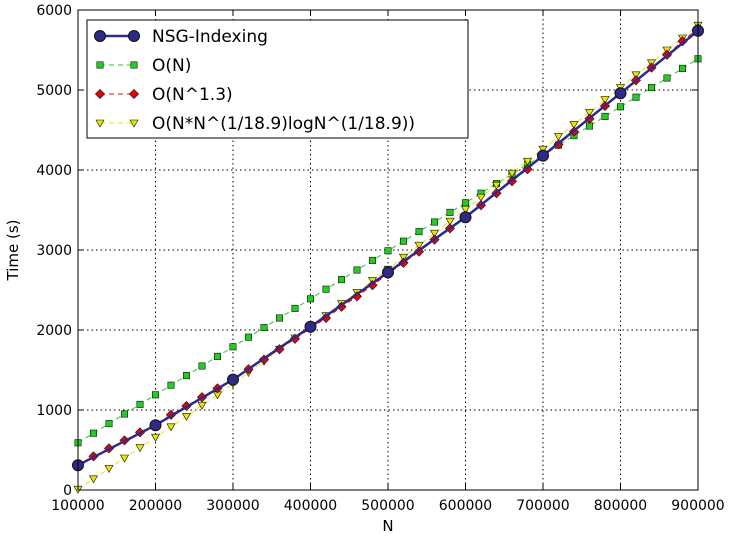  What do you see at coordinates (210, 37) in the screenshot?
I see `legend-label: NSG-Indexing` at bounding box center [210, 37].